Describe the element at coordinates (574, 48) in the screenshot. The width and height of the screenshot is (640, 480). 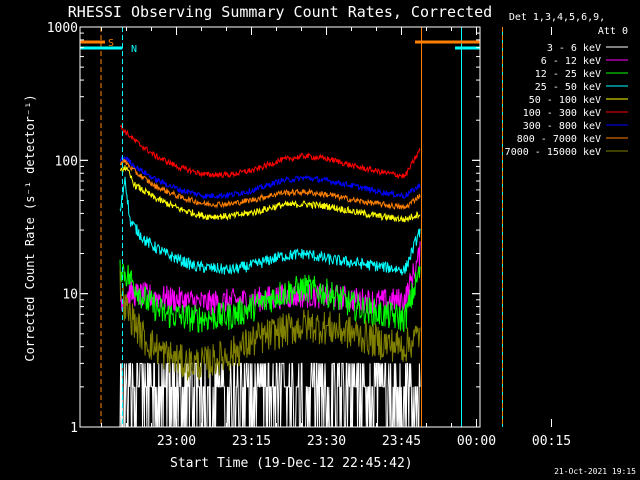
I see `legend-label: 3 - 6 keV` at that location.